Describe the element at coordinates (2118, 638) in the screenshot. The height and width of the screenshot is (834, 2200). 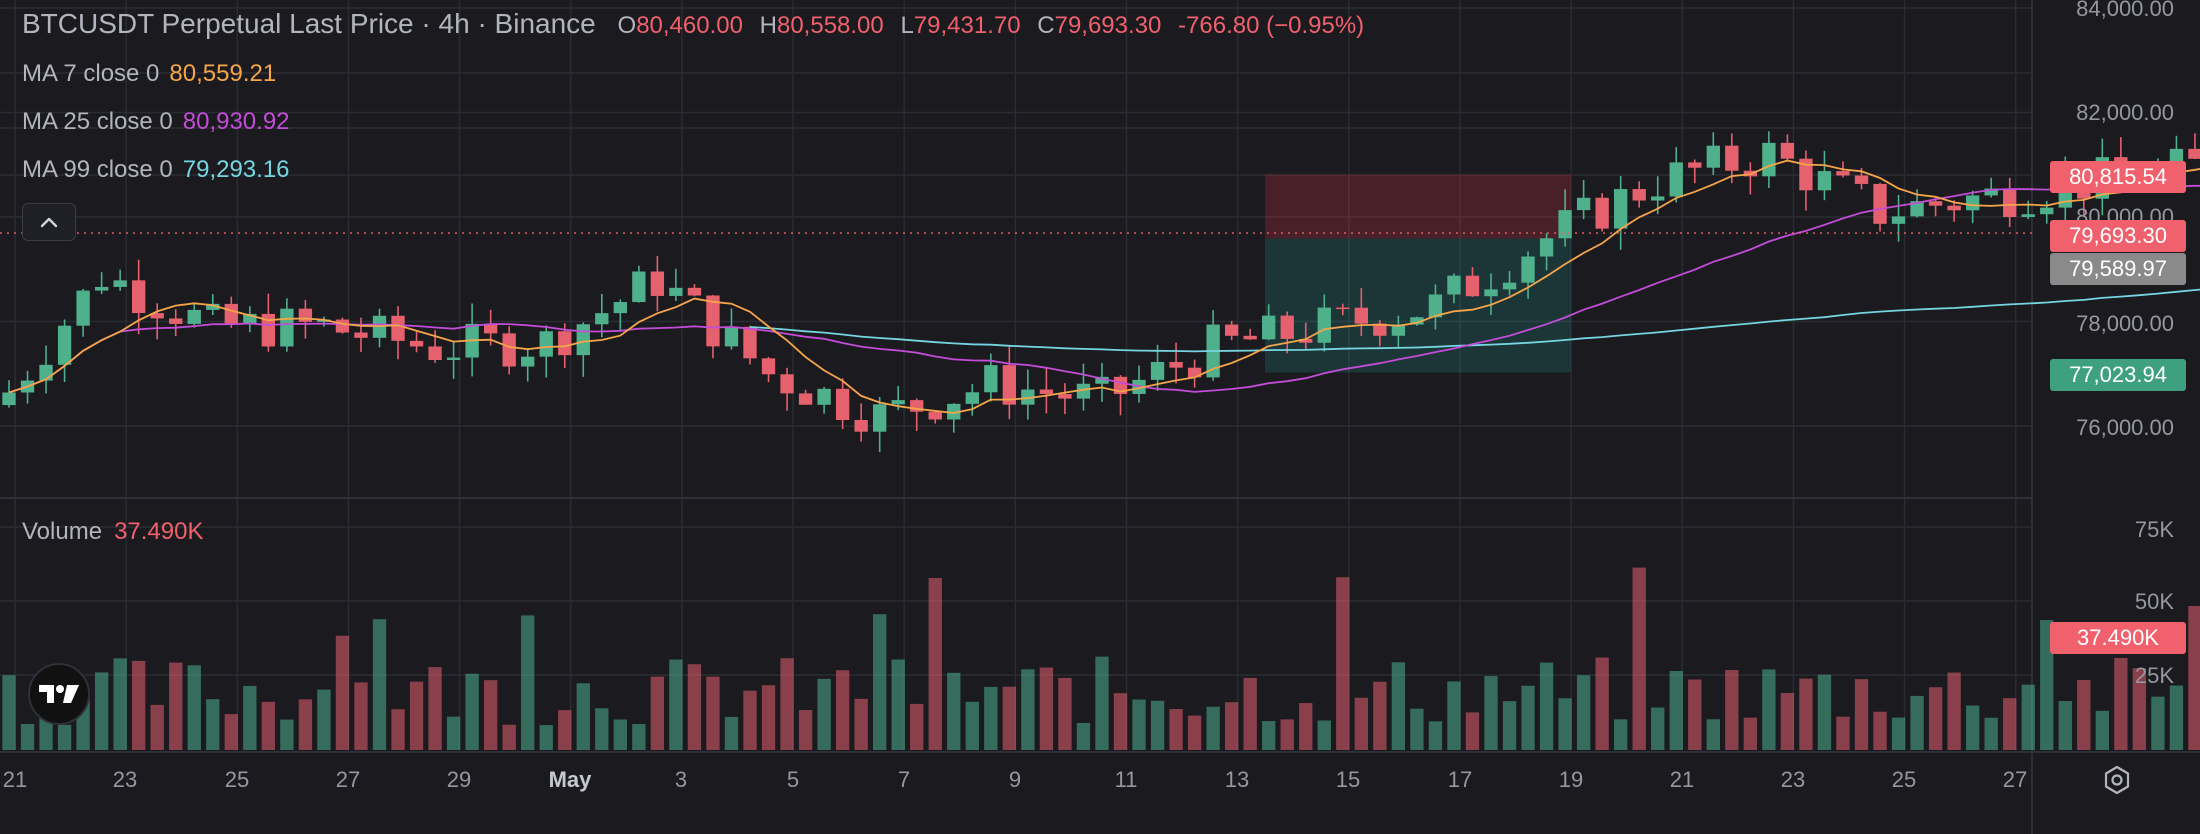
I see `volume-price-tag: 37.490K` at that location.